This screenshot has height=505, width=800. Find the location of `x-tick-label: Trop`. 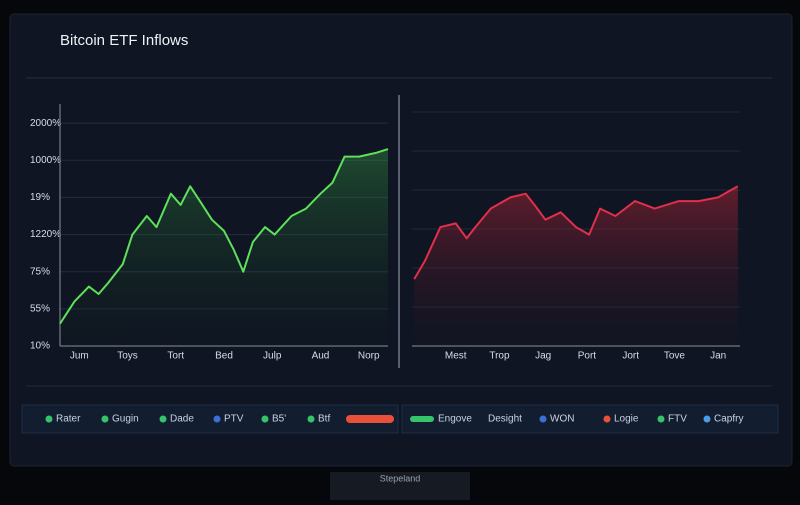

x-tick-label: Trop is located at coordinates (499, 356).